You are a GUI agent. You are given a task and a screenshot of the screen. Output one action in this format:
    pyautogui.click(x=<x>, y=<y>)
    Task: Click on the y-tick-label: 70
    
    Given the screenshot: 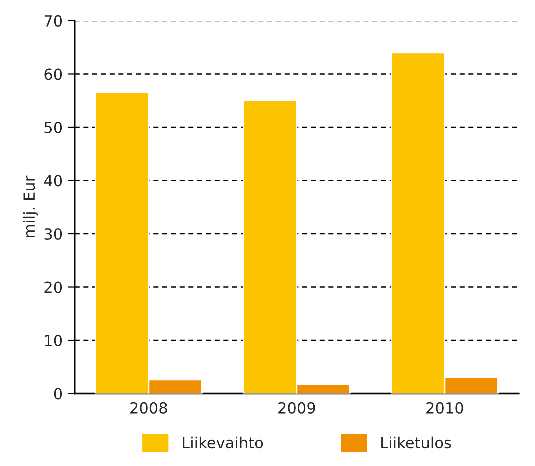 What is the action you would take?
    pyautogui.click(x=53, y=21)
    